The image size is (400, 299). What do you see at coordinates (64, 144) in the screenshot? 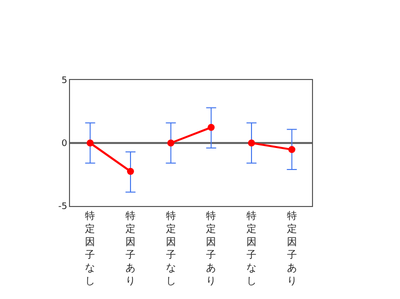
I see `y-tick-label: 0` at bounding box center [64, 144].